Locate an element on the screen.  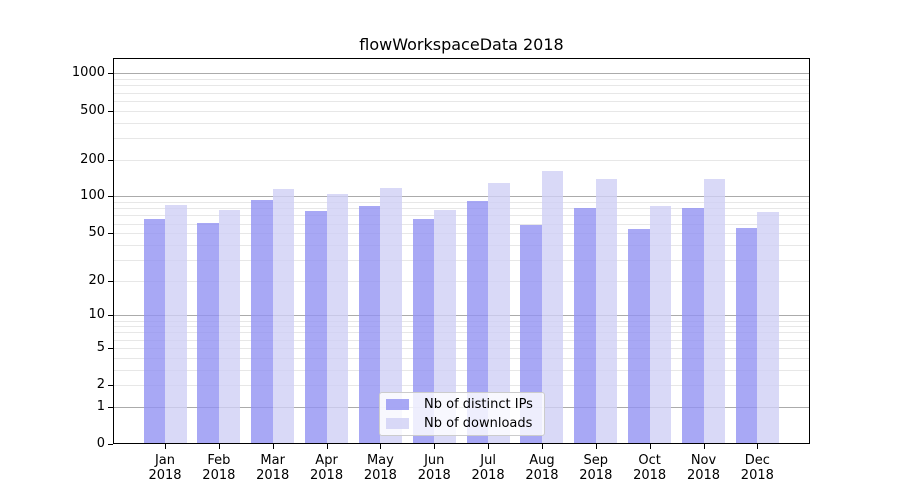
bar-downloads-jun is located at coordinates (445, 326).